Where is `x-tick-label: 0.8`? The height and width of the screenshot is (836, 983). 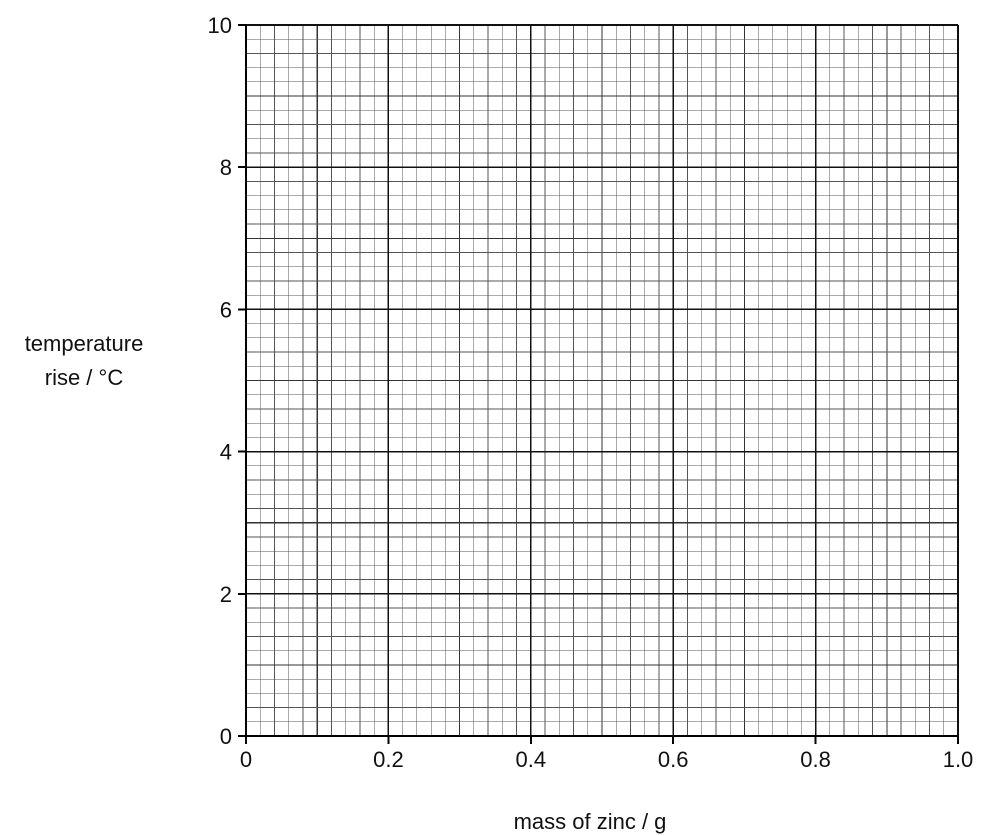 x-tick-label: 0.8 is located at coordinates (815, 759).